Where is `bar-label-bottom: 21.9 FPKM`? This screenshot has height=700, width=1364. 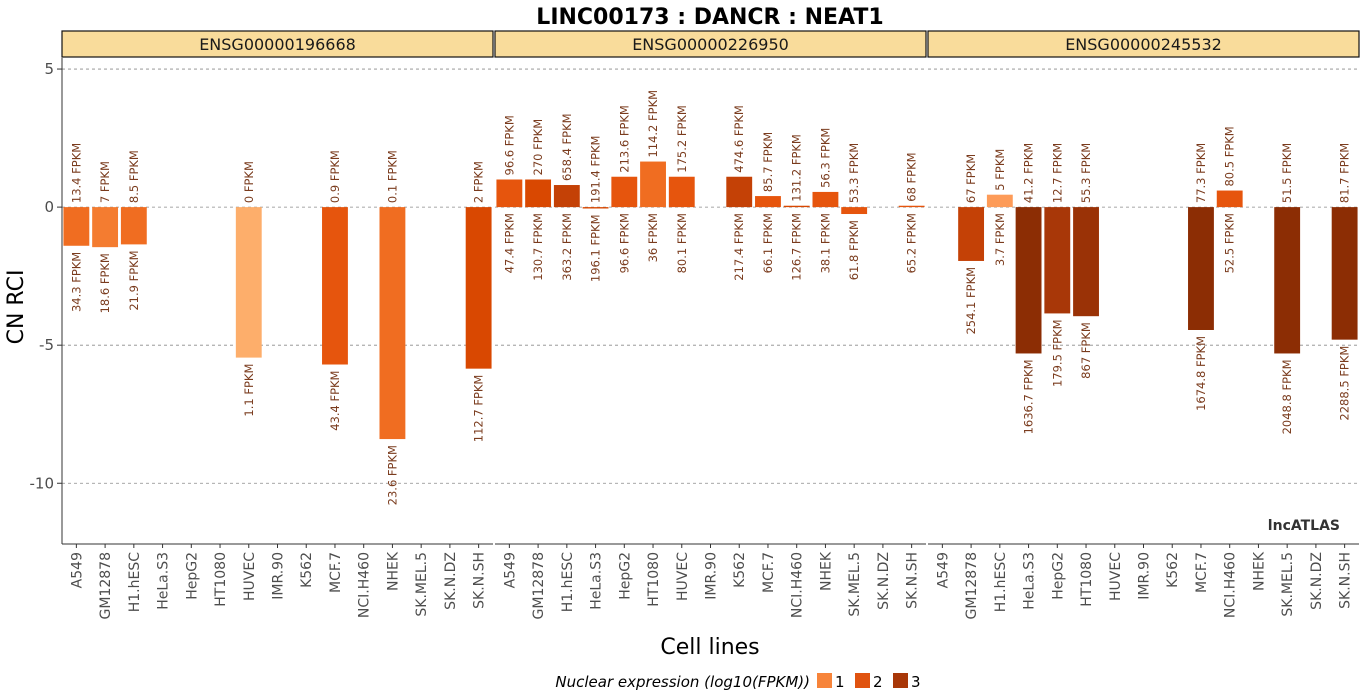 bar-label-bottom: 21.9 FPKM is located at coordinates (134, 280).